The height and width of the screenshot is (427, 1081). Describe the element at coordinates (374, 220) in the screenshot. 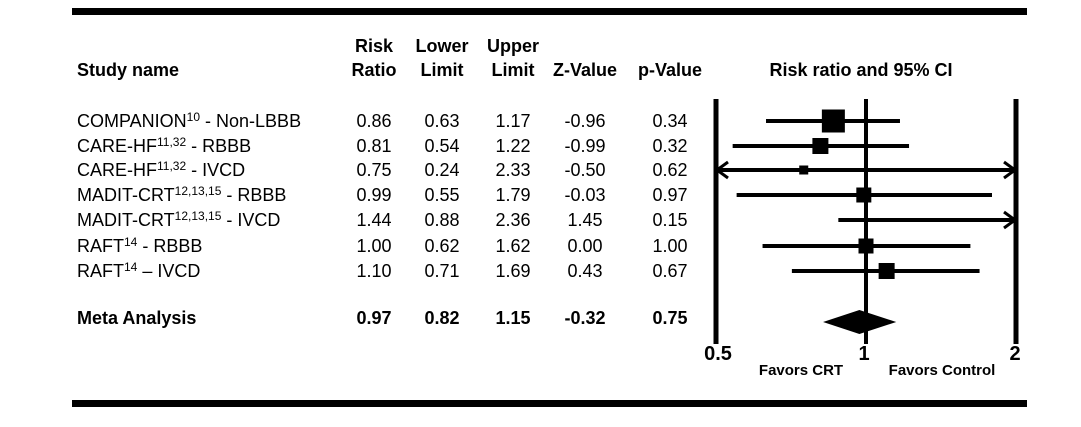

I see `risk-ratio-cell: 1.44` at that location.